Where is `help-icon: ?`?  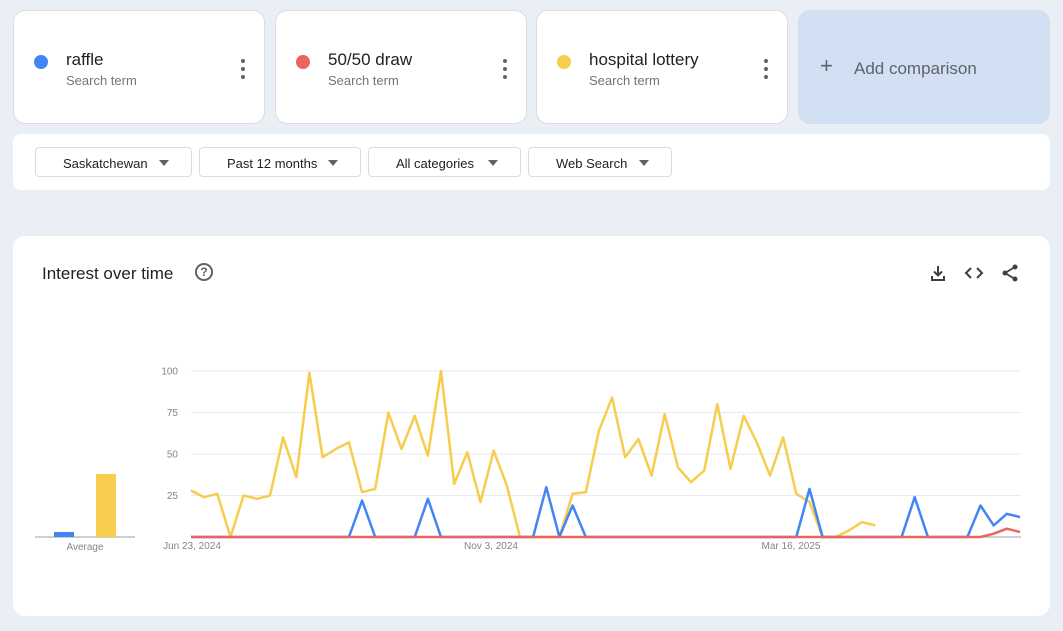
help-icon: ? is located at coordinates (204, 272).